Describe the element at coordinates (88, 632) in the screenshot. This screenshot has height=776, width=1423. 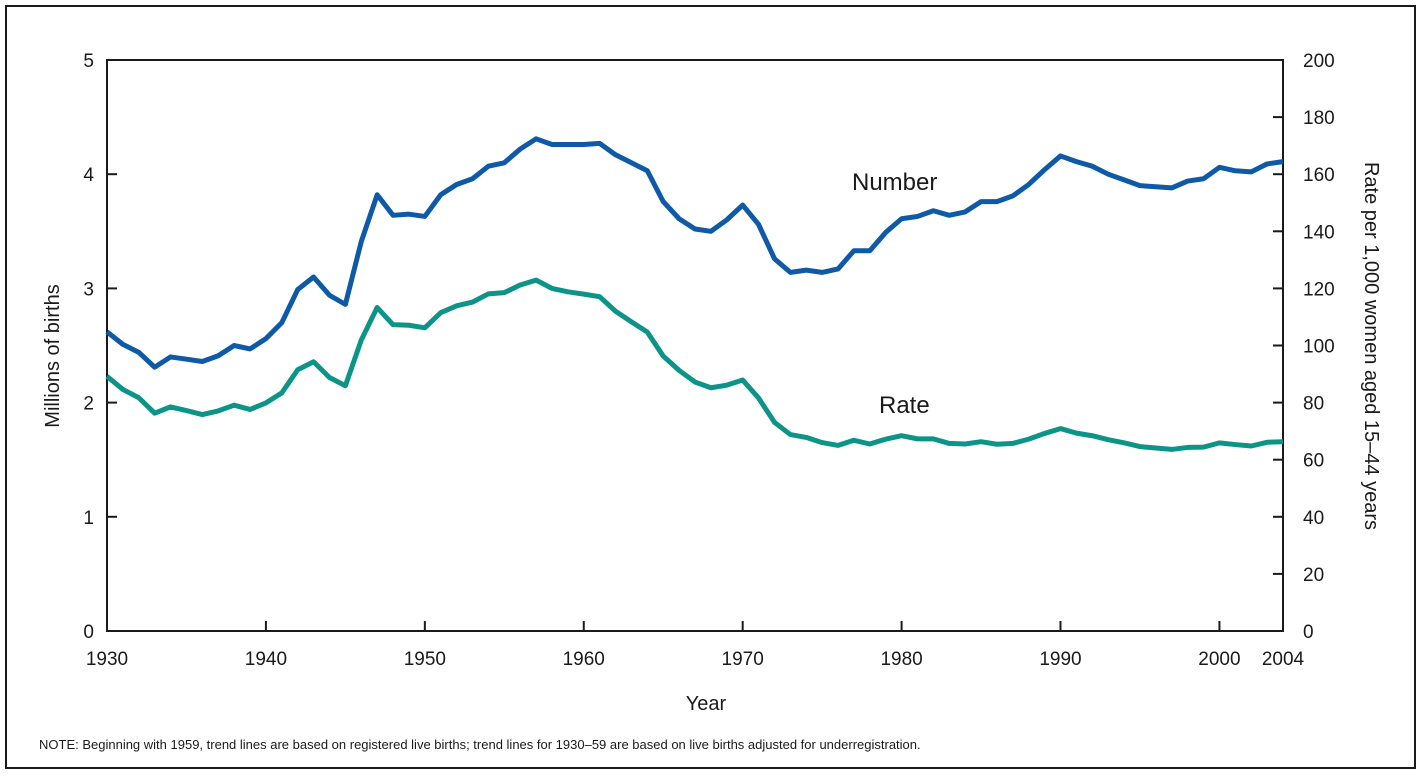
I see `left-y-tick-label: 0` at that location.